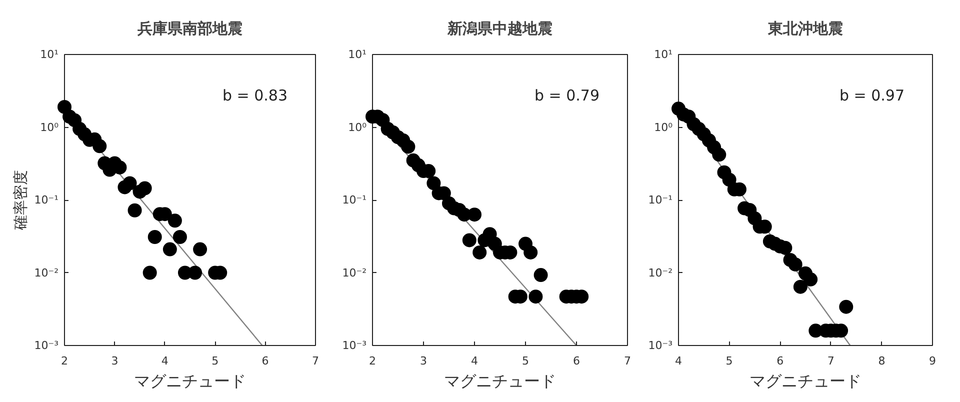  What do you see at coordinates (932, 361) in the screenshot?
I see `x-tick-label: 9` at bounding box center [932, 361].